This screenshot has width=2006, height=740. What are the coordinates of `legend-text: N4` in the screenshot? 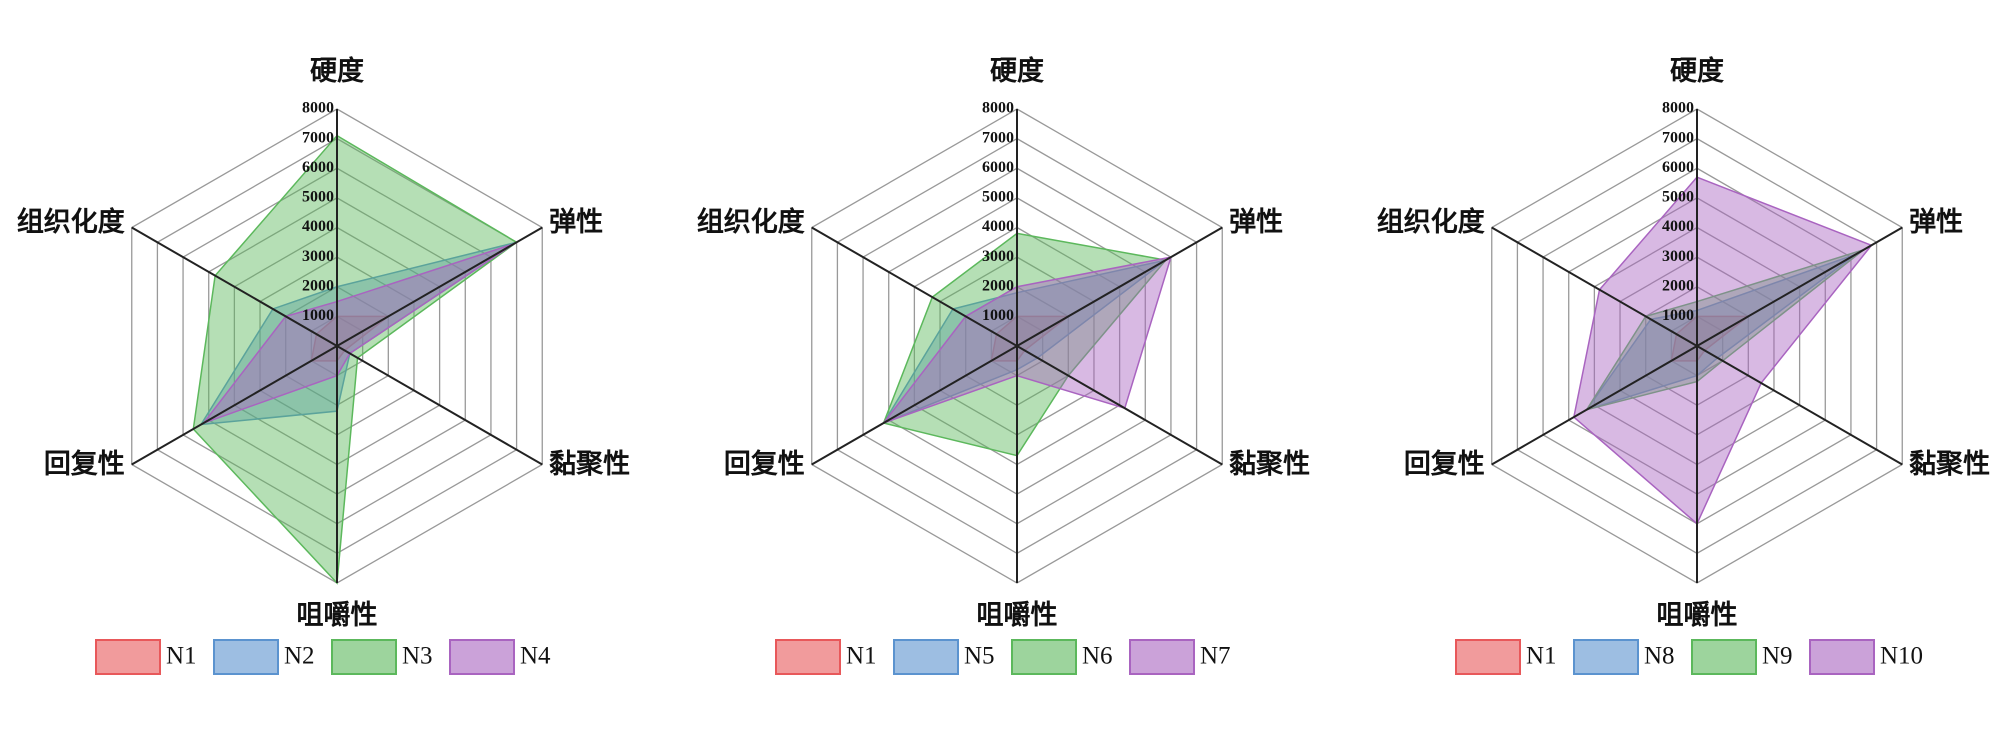 It's located at (535, 656).